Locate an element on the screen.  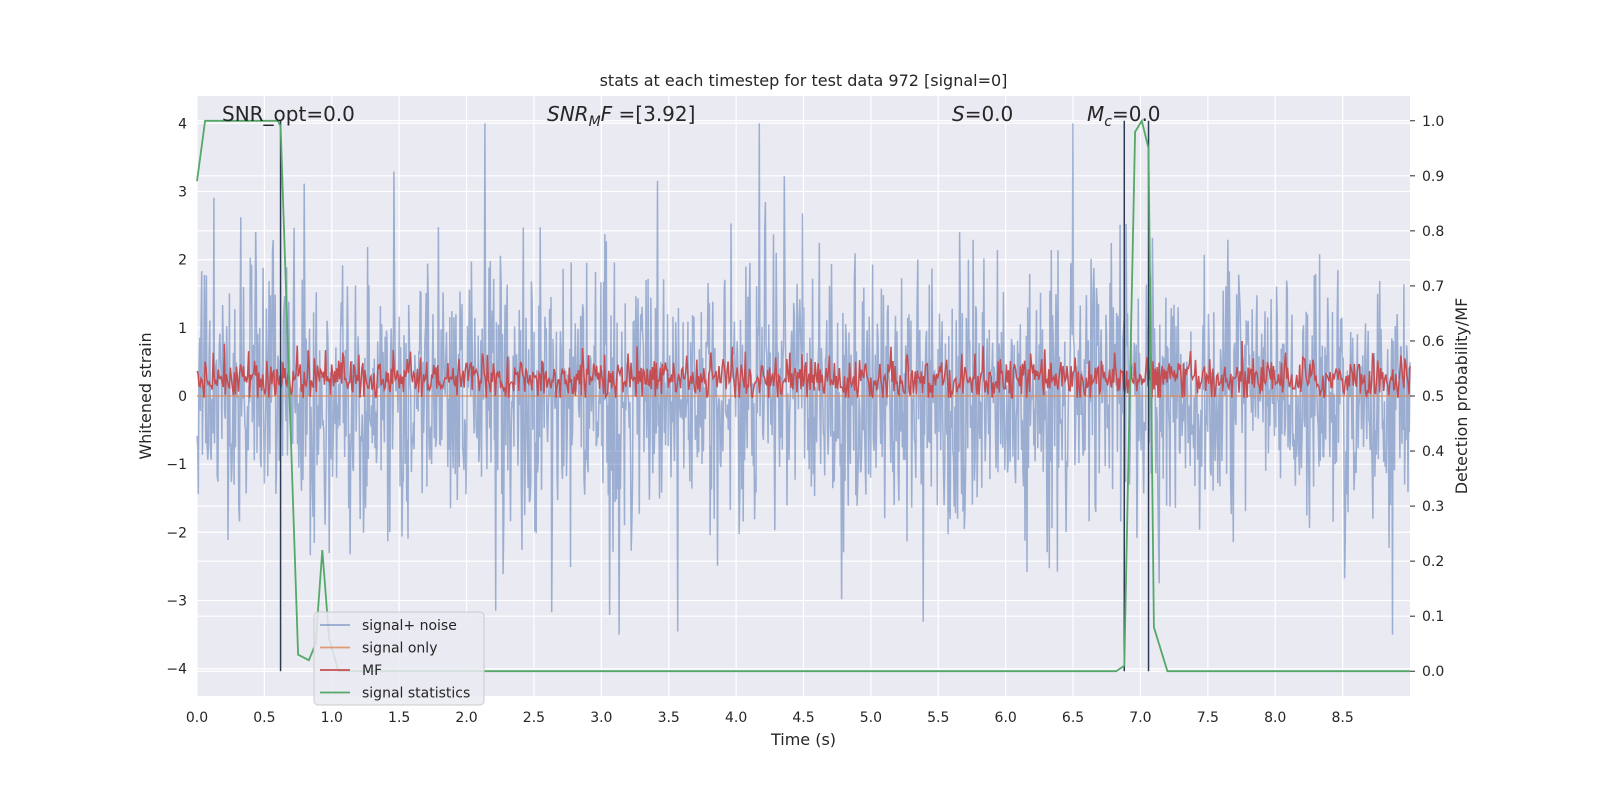
y-left-tick-label: 1 is located at coordinates (182, 329).